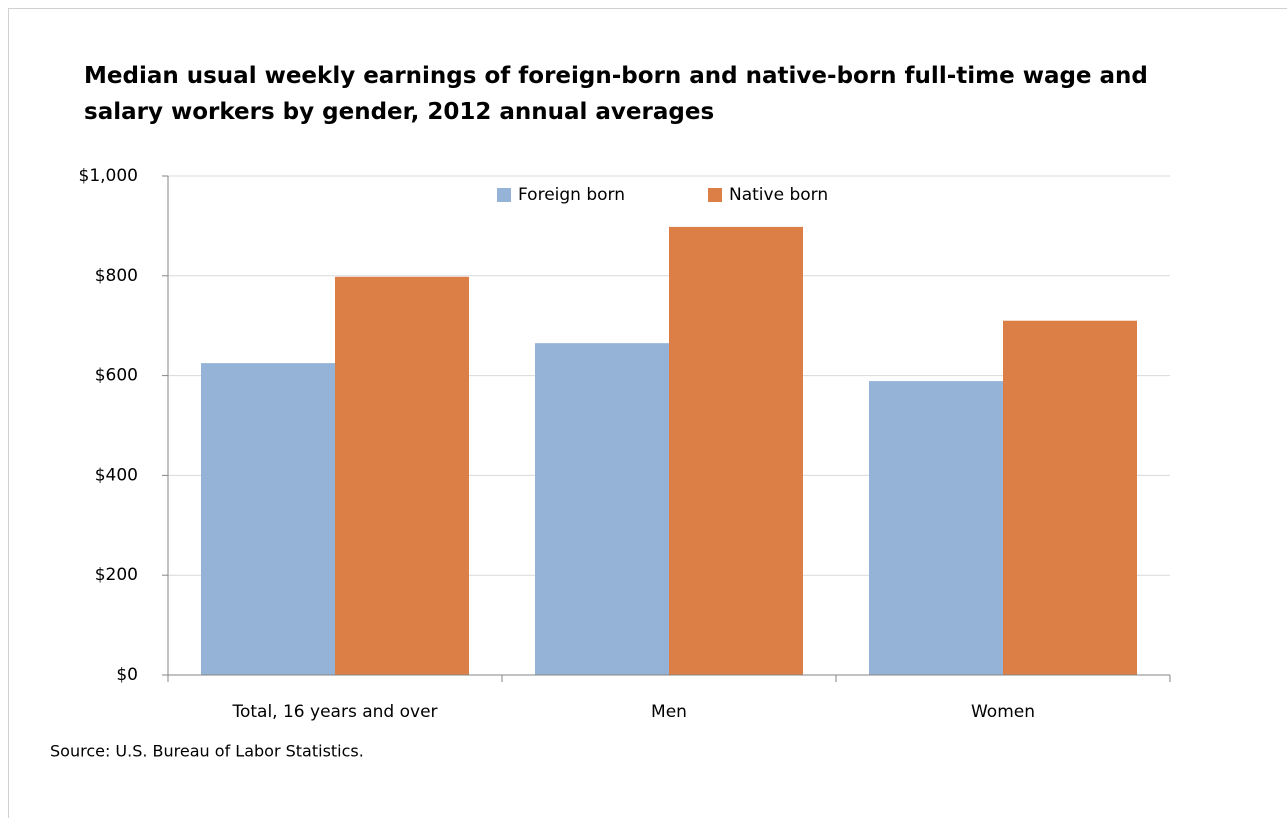  What do you see at coordinates (116, 575) in the screenshot?
I see `y-tick-label: $200` at bounding box center [116, 575].